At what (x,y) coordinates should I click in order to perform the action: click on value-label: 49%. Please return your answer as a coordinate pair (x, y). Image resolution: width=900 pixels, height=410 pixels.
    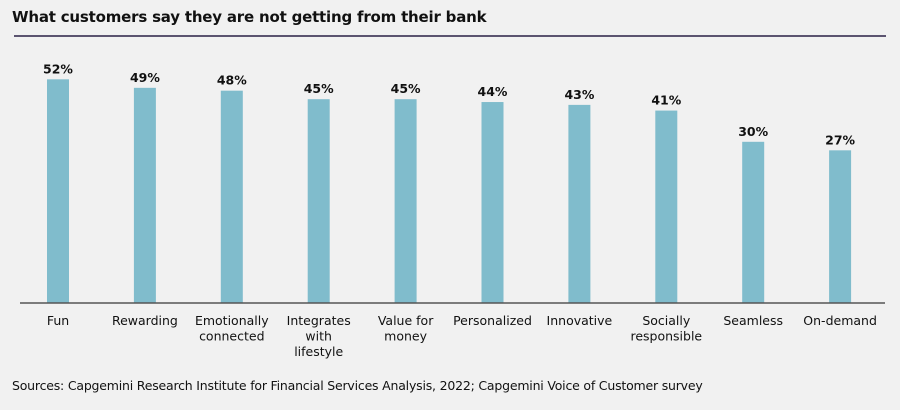
    Looking at the image, I should click on (145, 77).